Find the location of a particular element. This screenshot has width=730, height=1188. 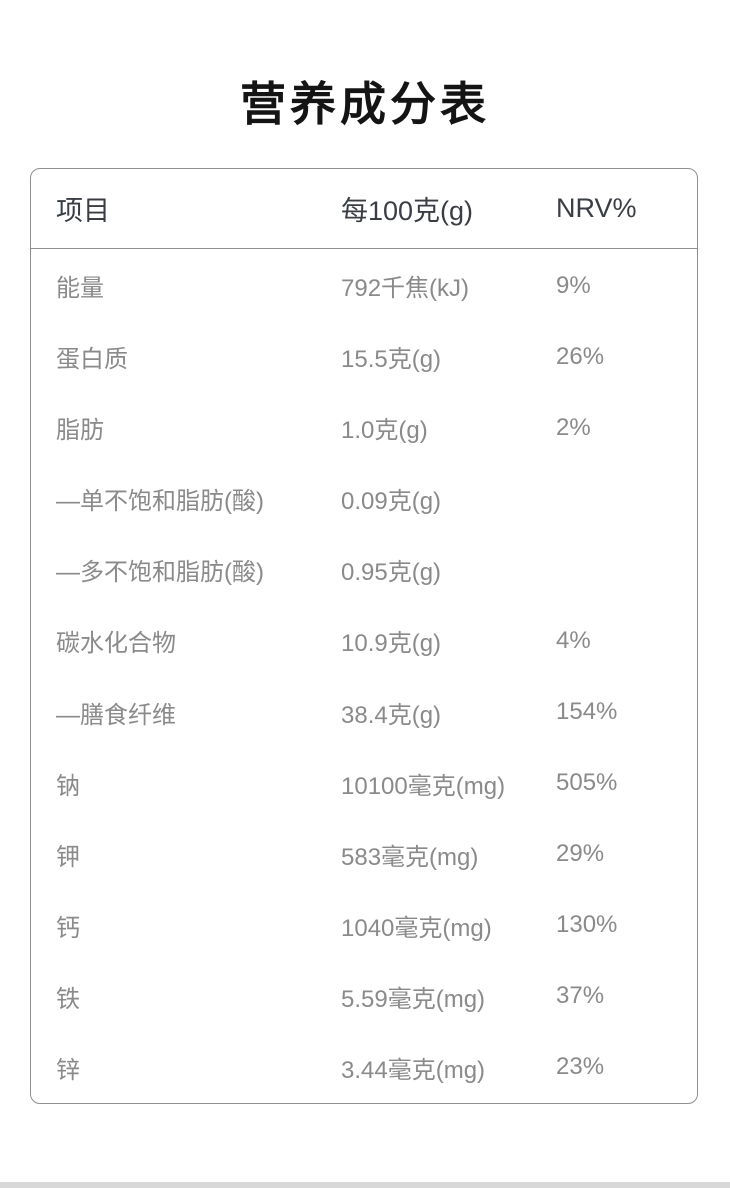

column-header-per100g: 每100克(g) is located at coordinates (407, 211).